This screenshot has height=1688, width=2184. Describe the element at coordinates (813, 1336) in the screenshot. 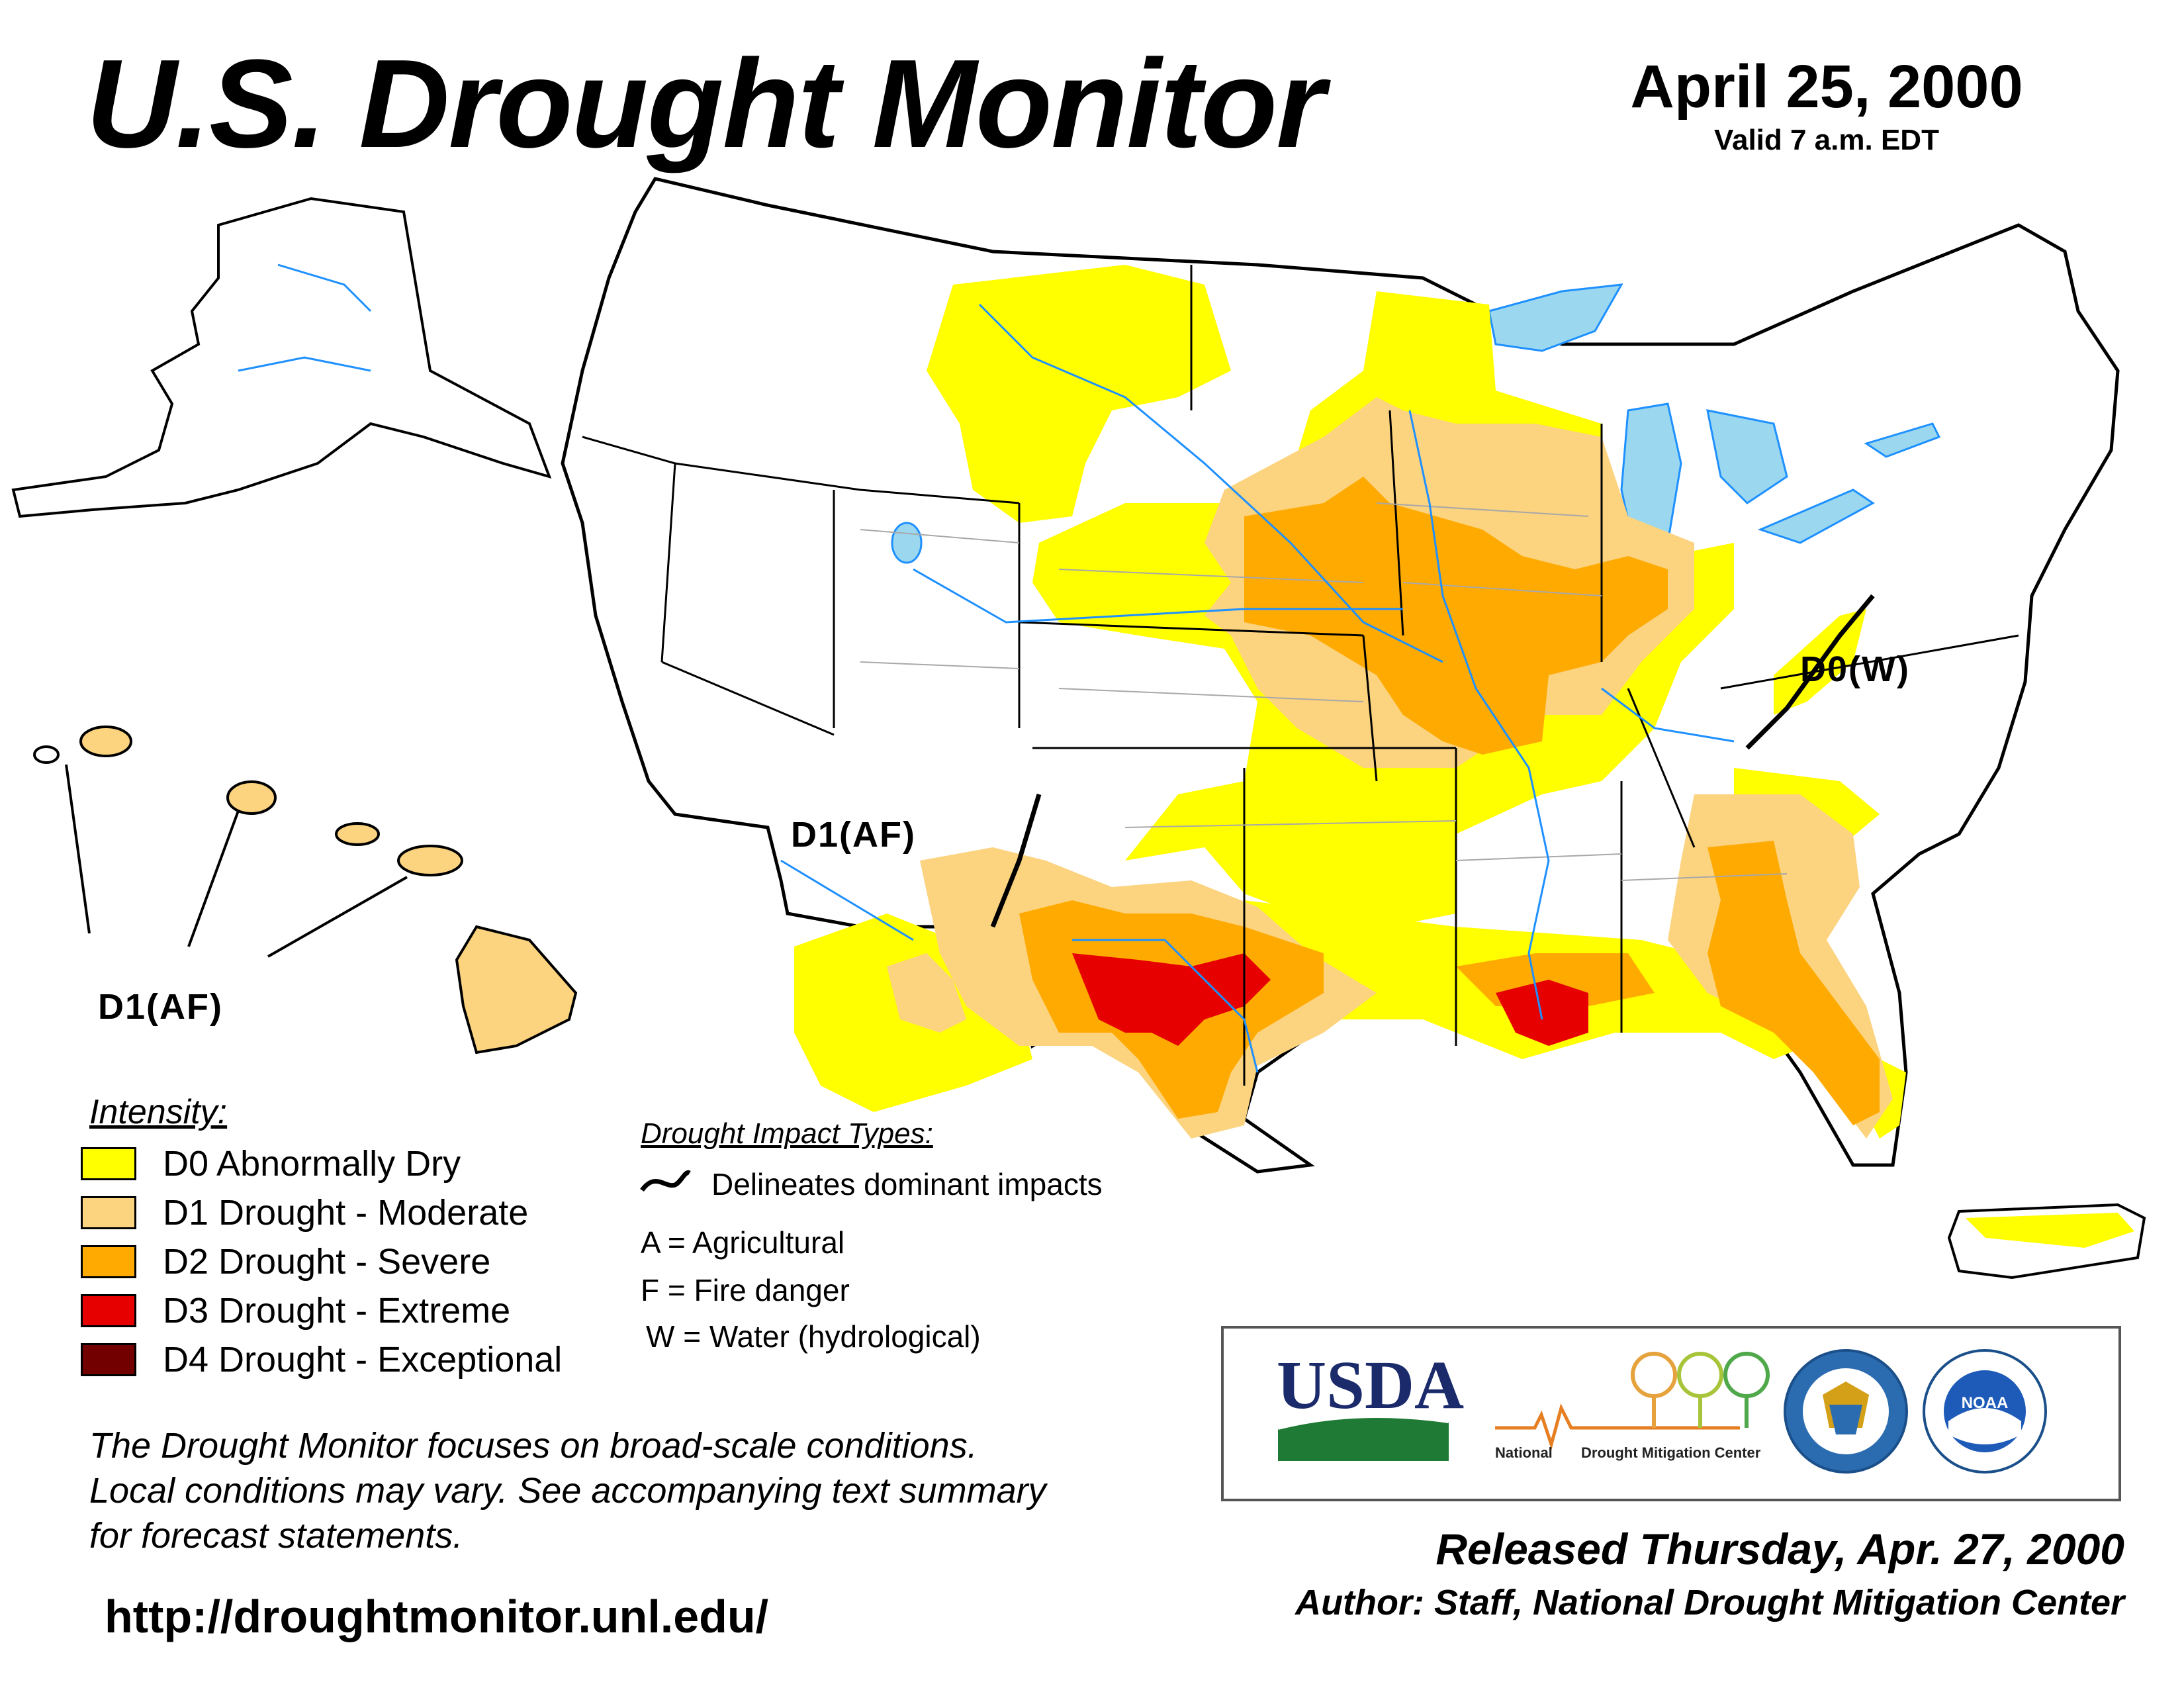

I see `impact-type-water: W = Water (hydrological)` at that location.